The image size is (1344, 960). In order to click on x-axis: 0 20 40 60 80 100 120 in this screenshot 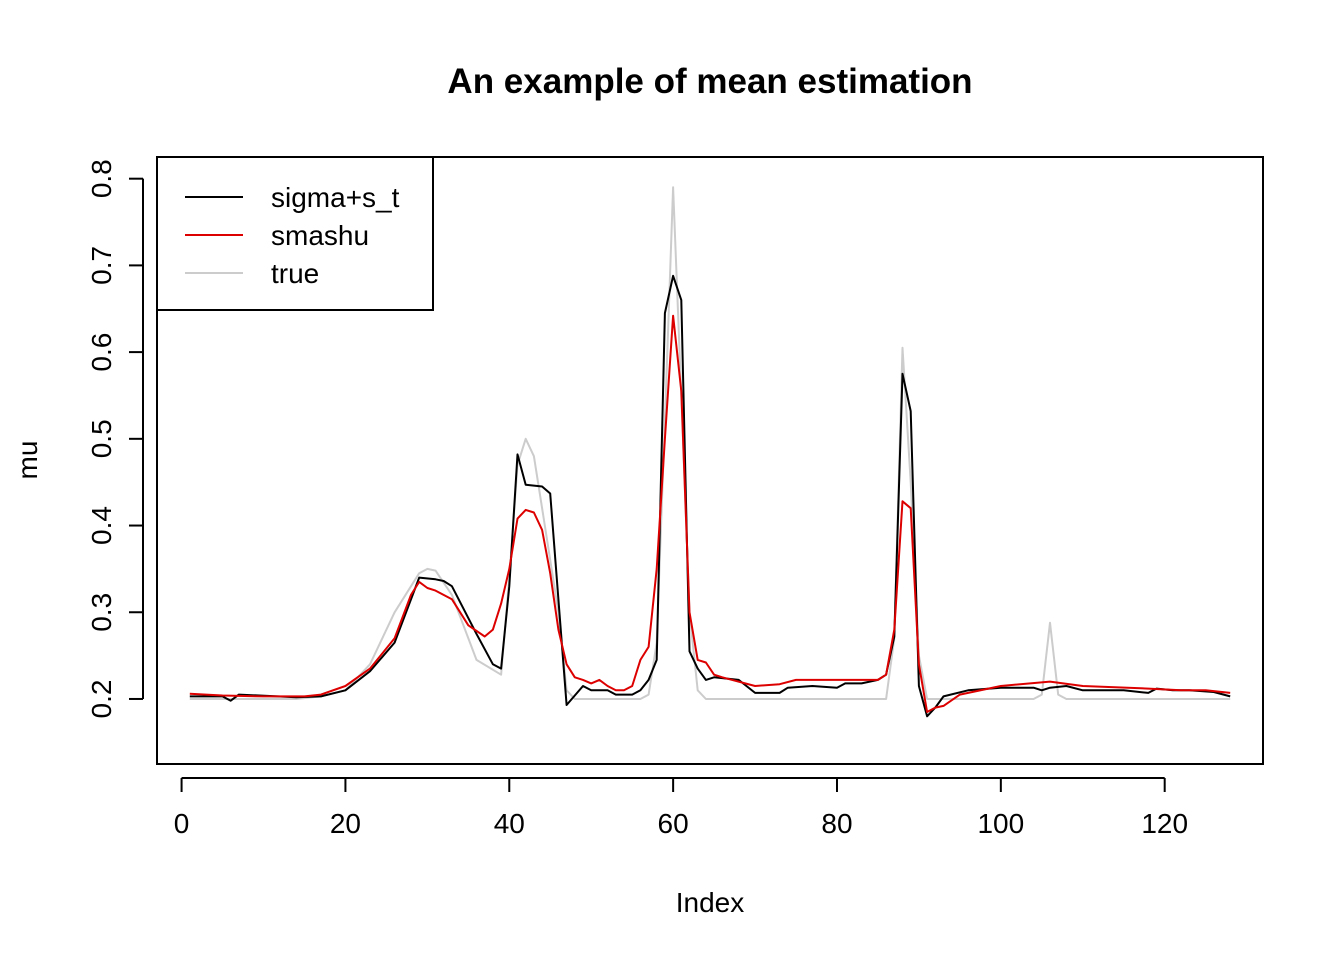, I will do `click(681, 808)`.